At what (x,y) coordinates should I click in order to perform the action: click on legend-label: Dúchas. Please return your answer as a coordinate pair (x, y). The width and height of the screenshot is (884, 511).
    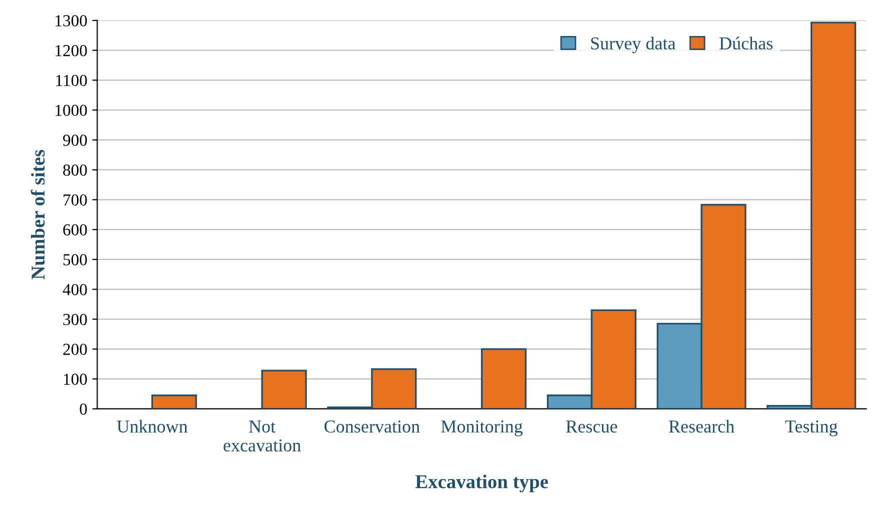
    Looking at the image, I should click on (746, 43).